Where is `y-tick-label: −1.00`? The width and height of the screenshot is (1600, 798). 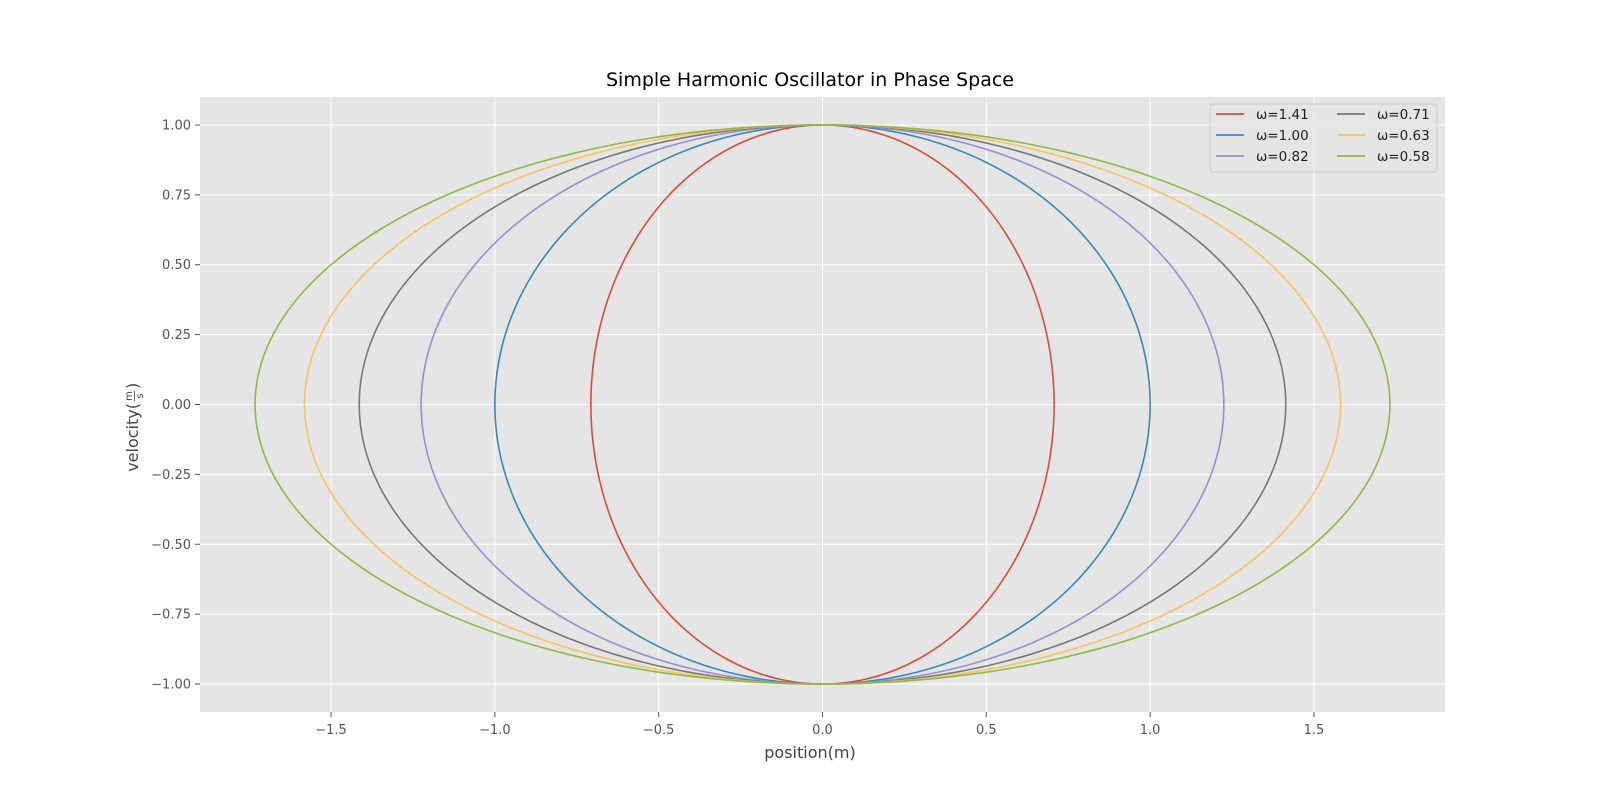 y-tick-label: −1.00 is located at coordinates (171, 685).